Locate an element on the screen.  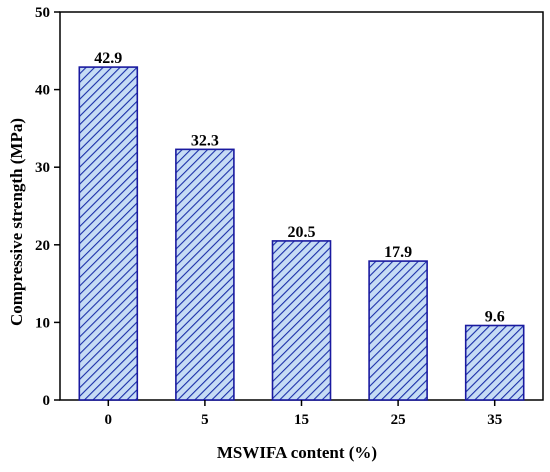
y-tick-label: 20 is located at coordinates (42, 246).